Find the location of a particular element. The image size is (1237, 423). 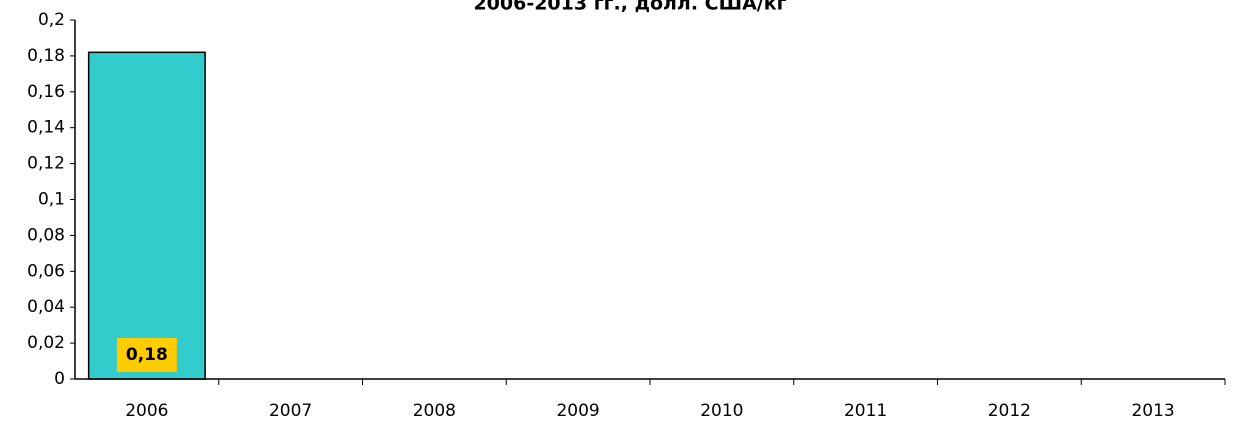

y-tick-label: 0,18 is located at coordinates (46, 56).